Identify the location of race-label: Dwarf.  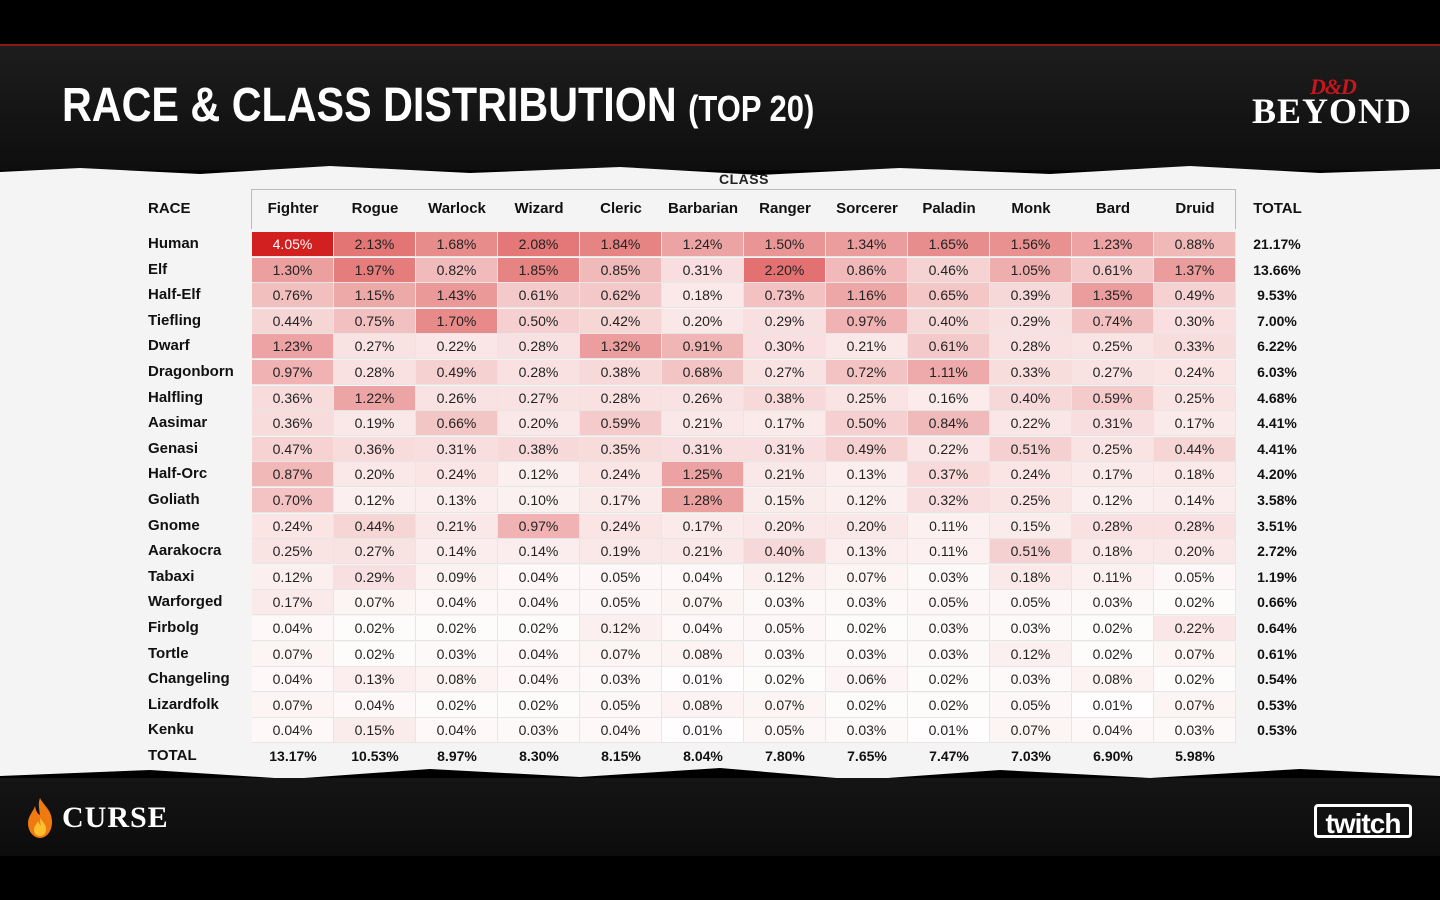
(169, 346).